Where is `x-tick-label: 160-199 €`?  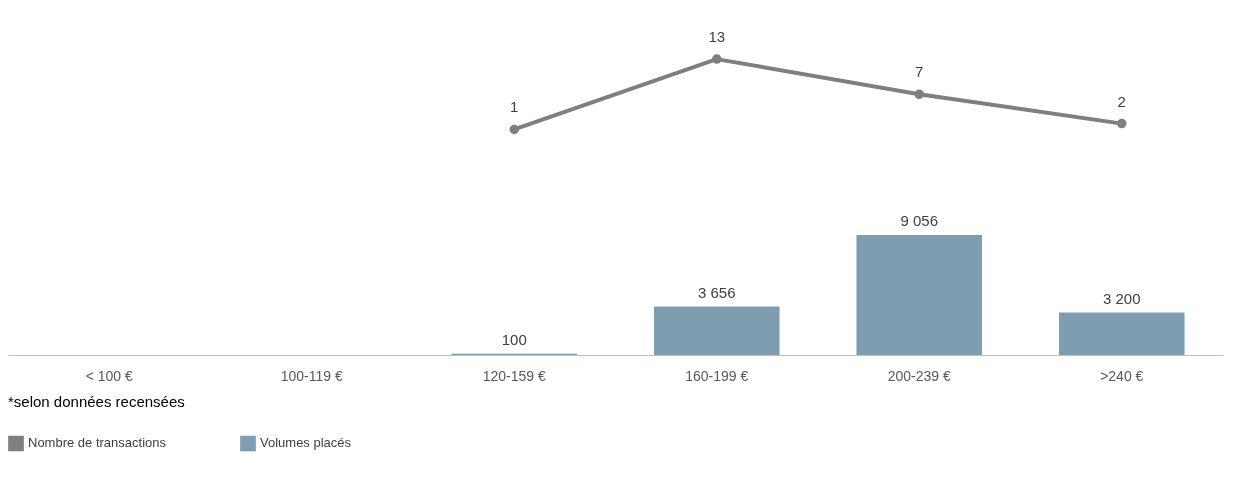
x-tick-label: 160-199 € is located at coordinates (717, 375).